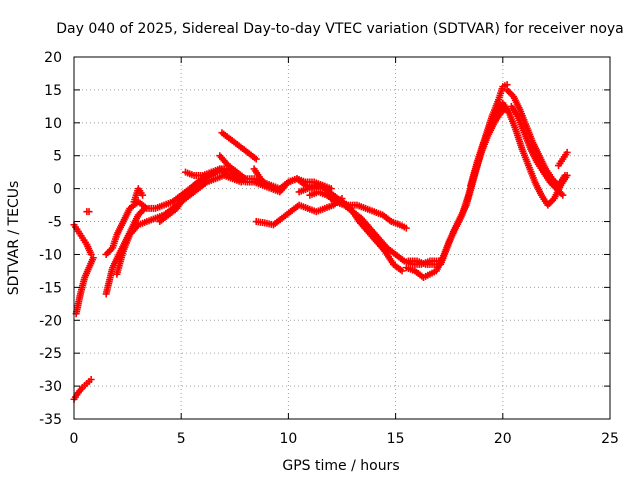  I want to click on series-track-h, so click(138, 195).